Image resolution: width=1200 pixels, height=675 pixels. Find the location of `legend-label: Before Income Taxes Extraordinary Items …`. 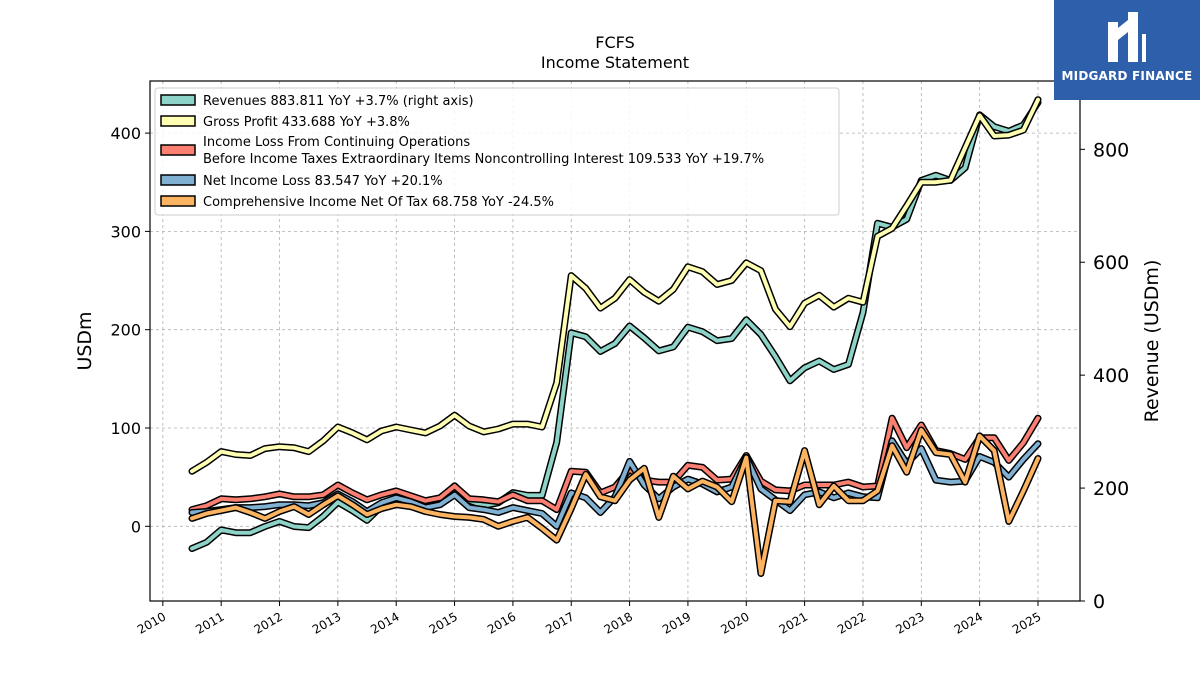

legend-label: Before Income Taxes Extraordinary Items … is located at coordinates (483, 159).